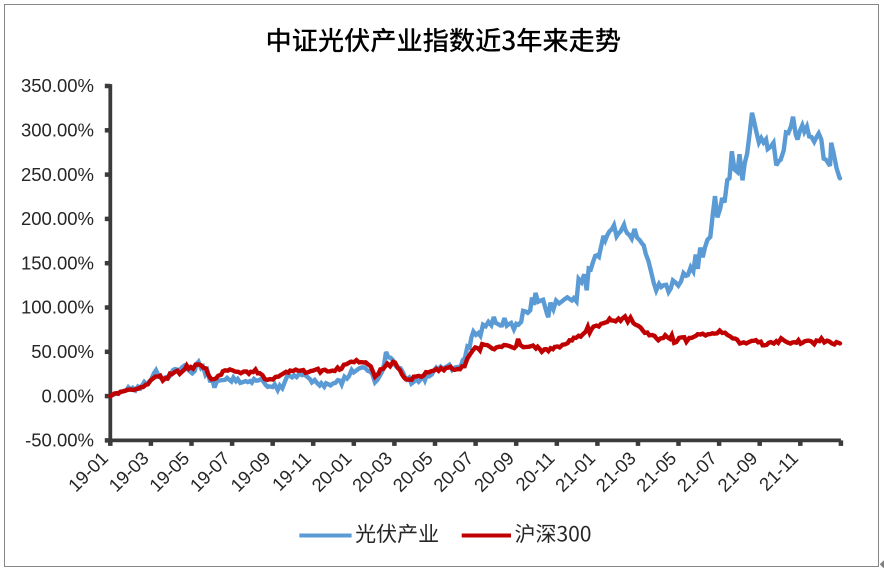 This screenshot has width=884, height=576. What do you see at coordinates (57, 174) in the screenshot?
I see `svg-text: 250.00%` at bounding box center [57, 174].